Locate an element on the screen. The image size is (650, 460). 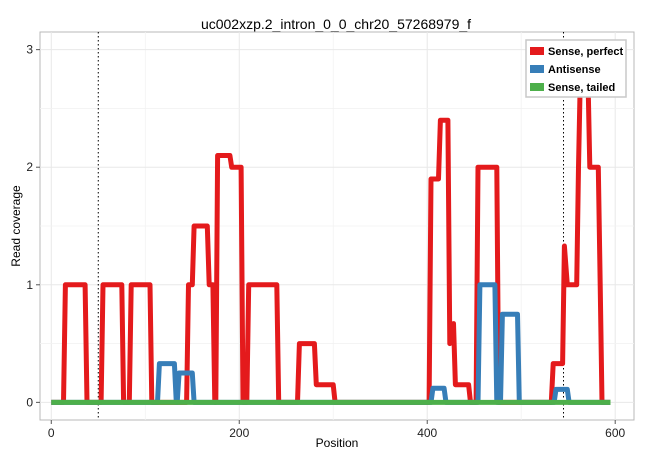
x-tick-label: 0 is located at coordinates (51, 433).